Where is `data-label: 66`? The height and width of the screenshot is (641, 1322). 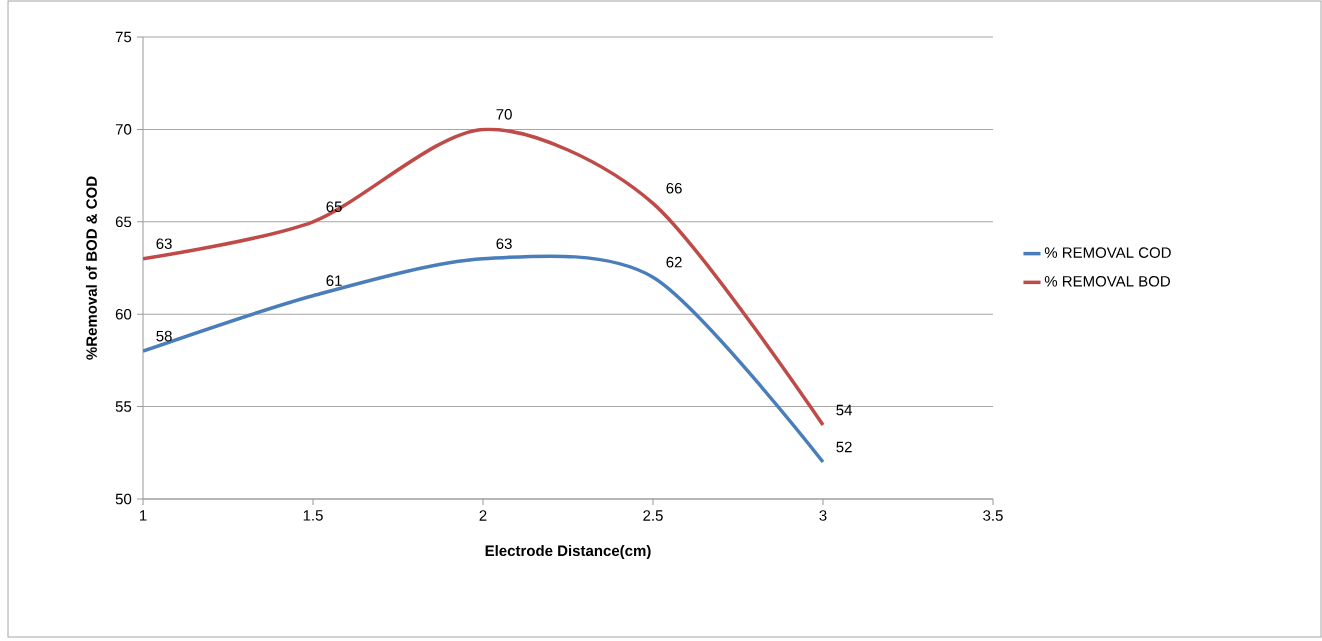 data-label: 66 is located at coordinates (674, 188).